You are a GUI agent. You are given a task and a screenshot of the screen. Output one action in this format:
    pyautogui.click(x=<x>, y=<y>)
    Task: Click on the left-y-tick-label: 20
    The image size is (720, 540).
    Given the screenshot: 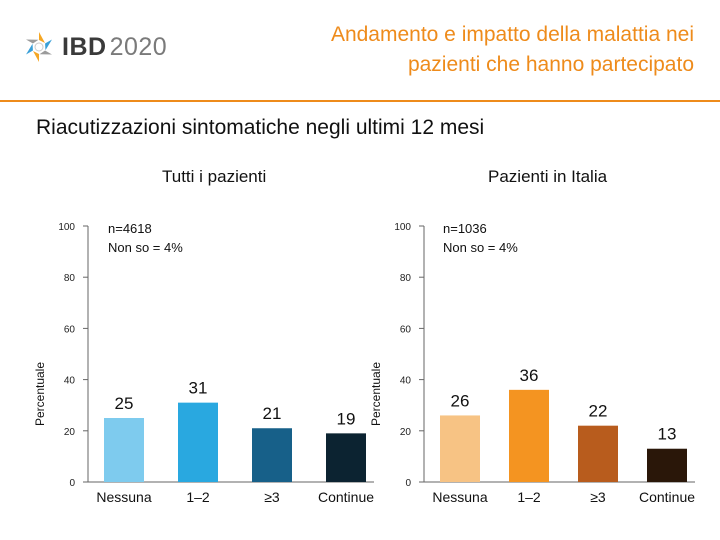 What is the action you would take?
    pyautogui.click(x=70, y=432)
    